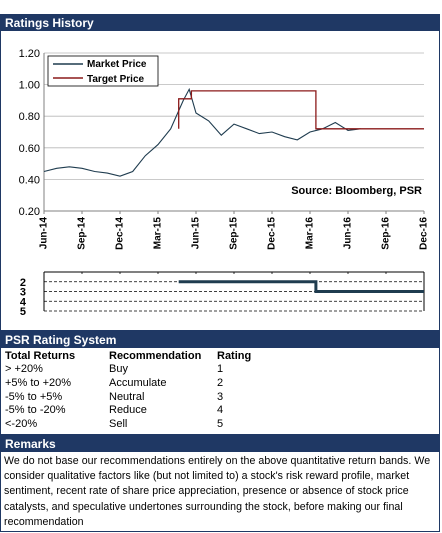  I want to click on table-row: -5% to -20% Reduce 4, so click(128, 410).